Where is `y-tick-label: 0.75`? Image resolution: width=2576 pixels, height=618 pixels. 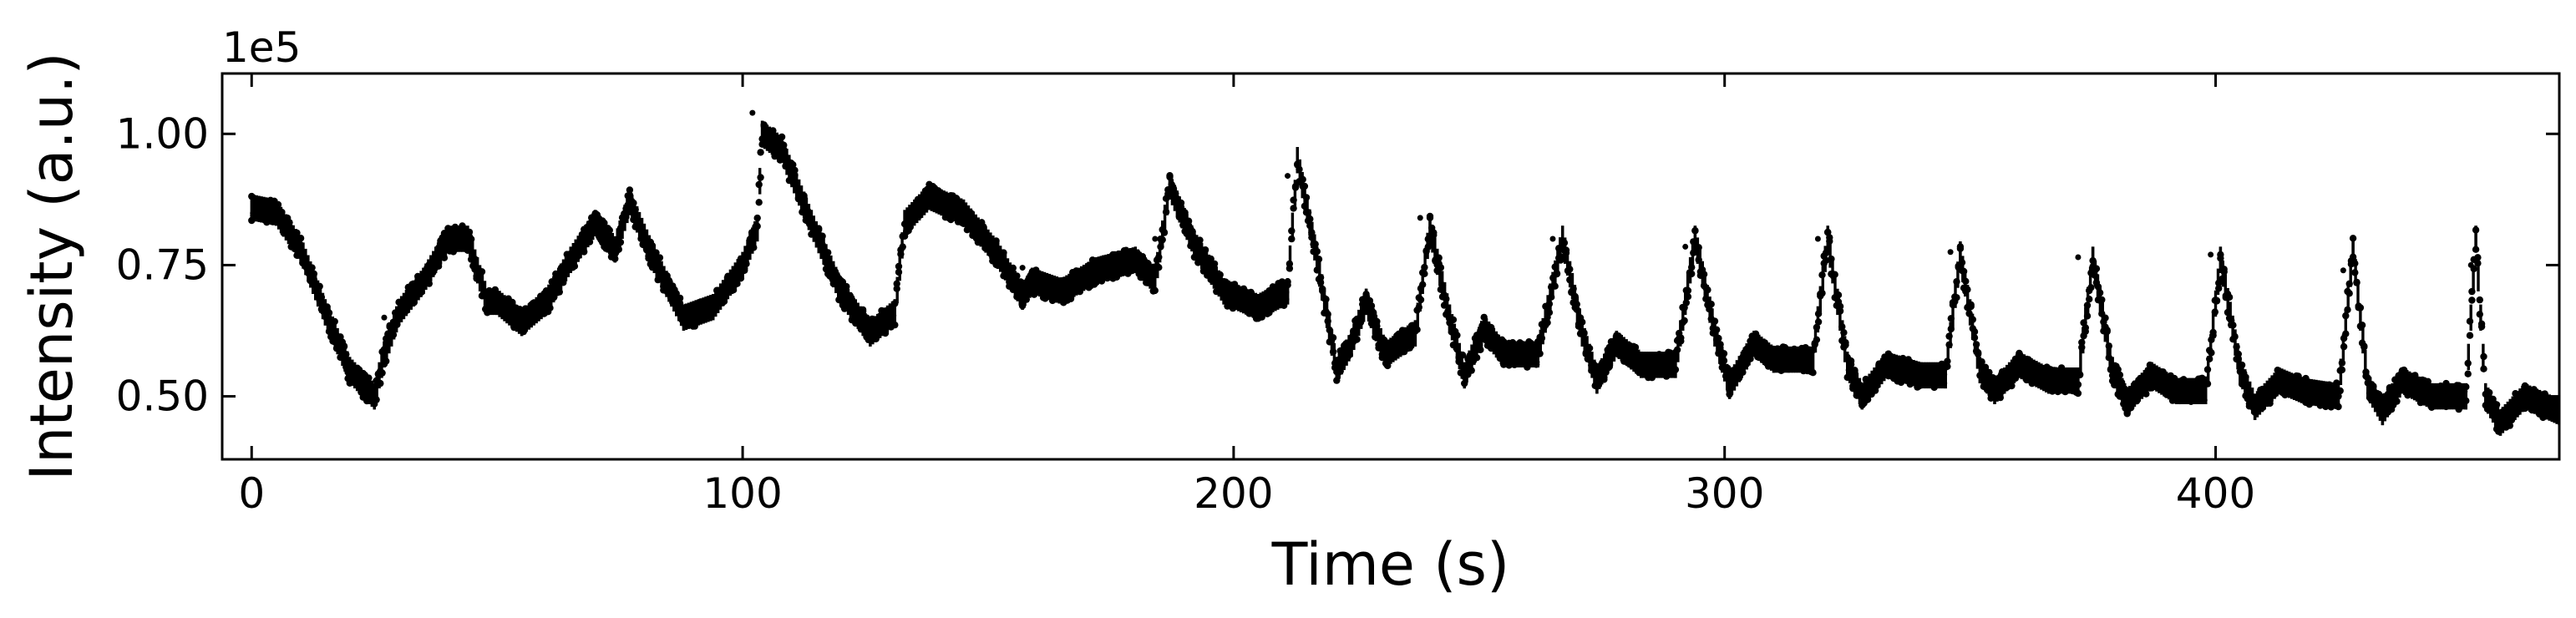 y-tick-label: 0.75 is located at coordinates (162, 265).